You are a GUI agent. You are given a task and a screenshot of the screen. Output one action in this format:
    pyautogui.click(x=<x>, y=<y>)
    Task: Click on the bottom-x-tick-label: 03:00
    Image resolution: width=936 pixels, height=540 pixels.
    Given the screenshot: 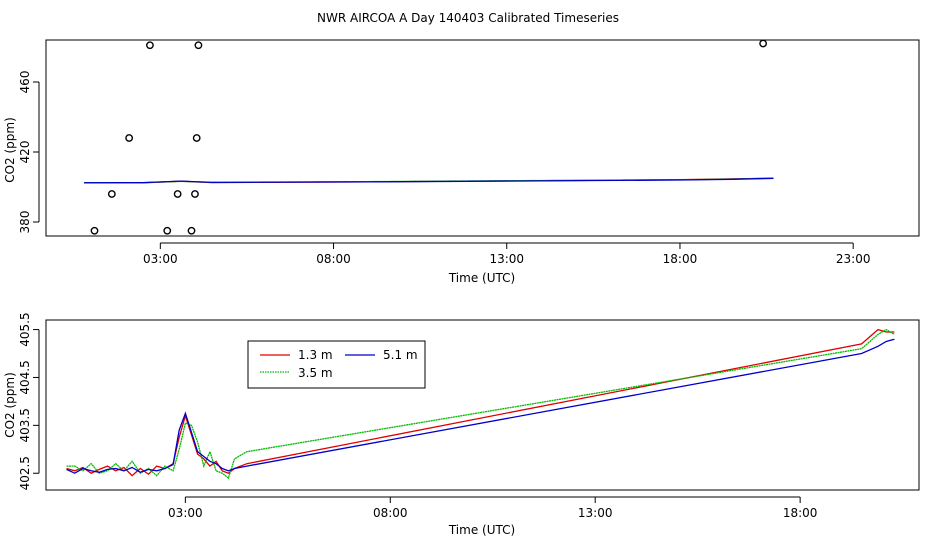 What is the action you would take?
    pyautogui.click(x=185, y=513)
    